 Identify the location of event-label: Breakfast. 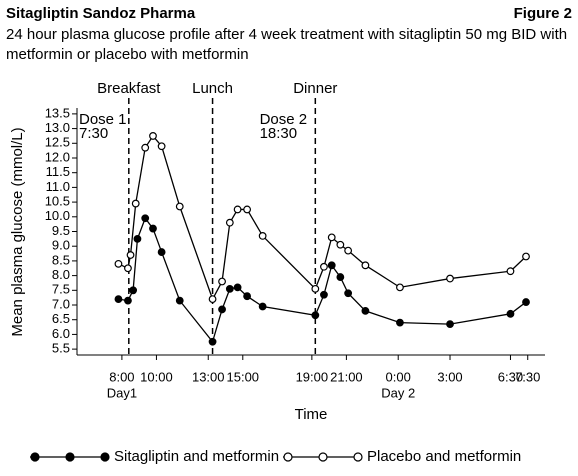
(129, 88).